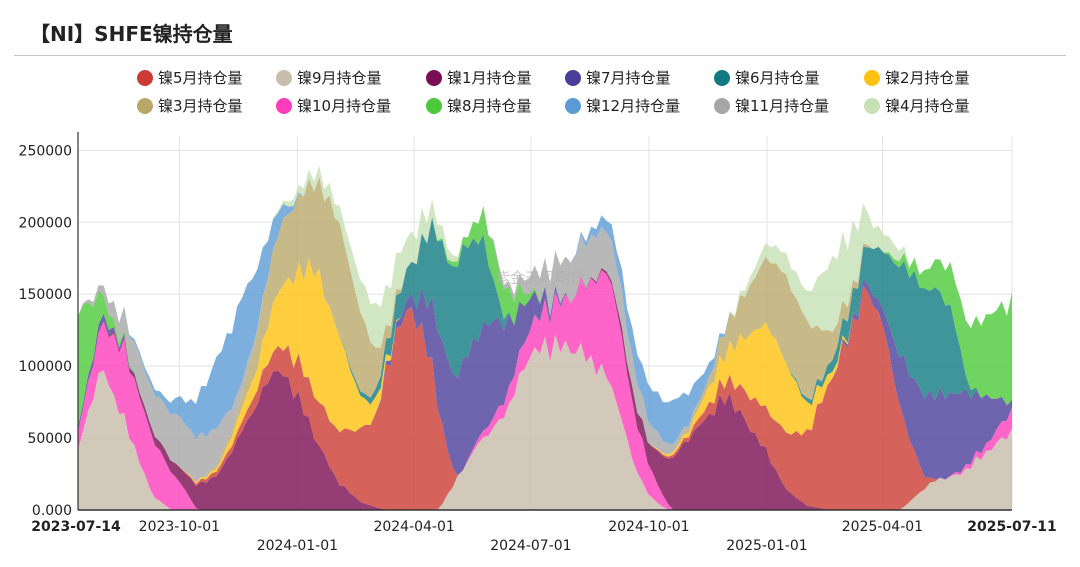 This screenshot has width=1080, height=567. I want to click on y-tick-label: 0.000, so click(52, 511).